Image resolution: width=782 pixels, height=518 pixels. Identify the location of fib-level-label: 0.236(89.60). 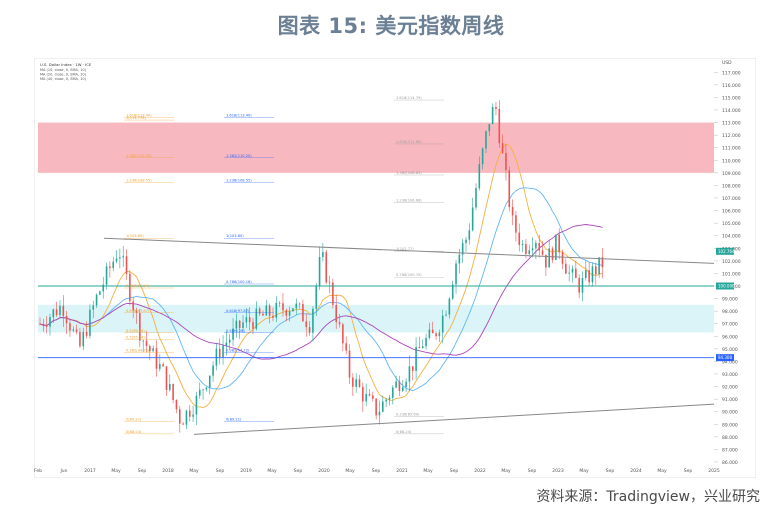
(408, 415).